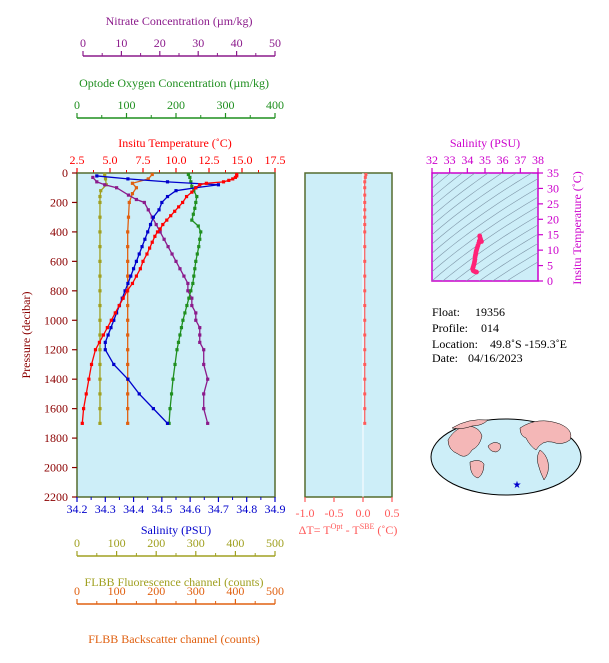  Describe the element at coordinates (117, 591) in the screenshot. I see `backscatter-axis-tick-label: 100` at that location.